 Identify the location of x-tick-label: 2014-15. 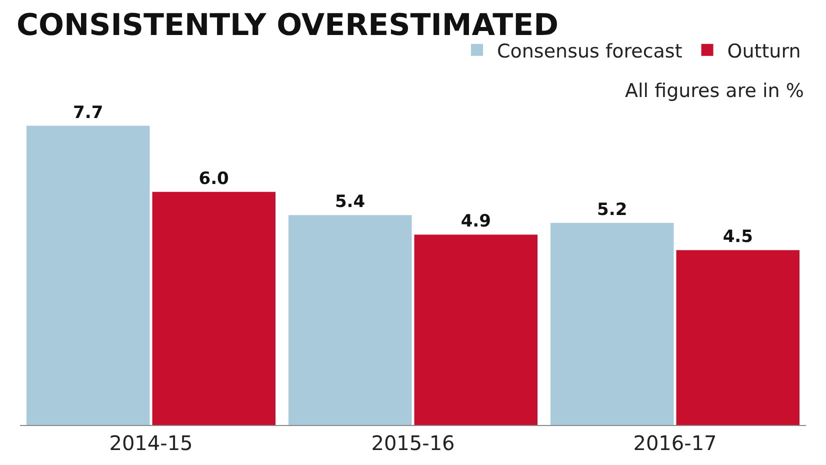
(151, 443).